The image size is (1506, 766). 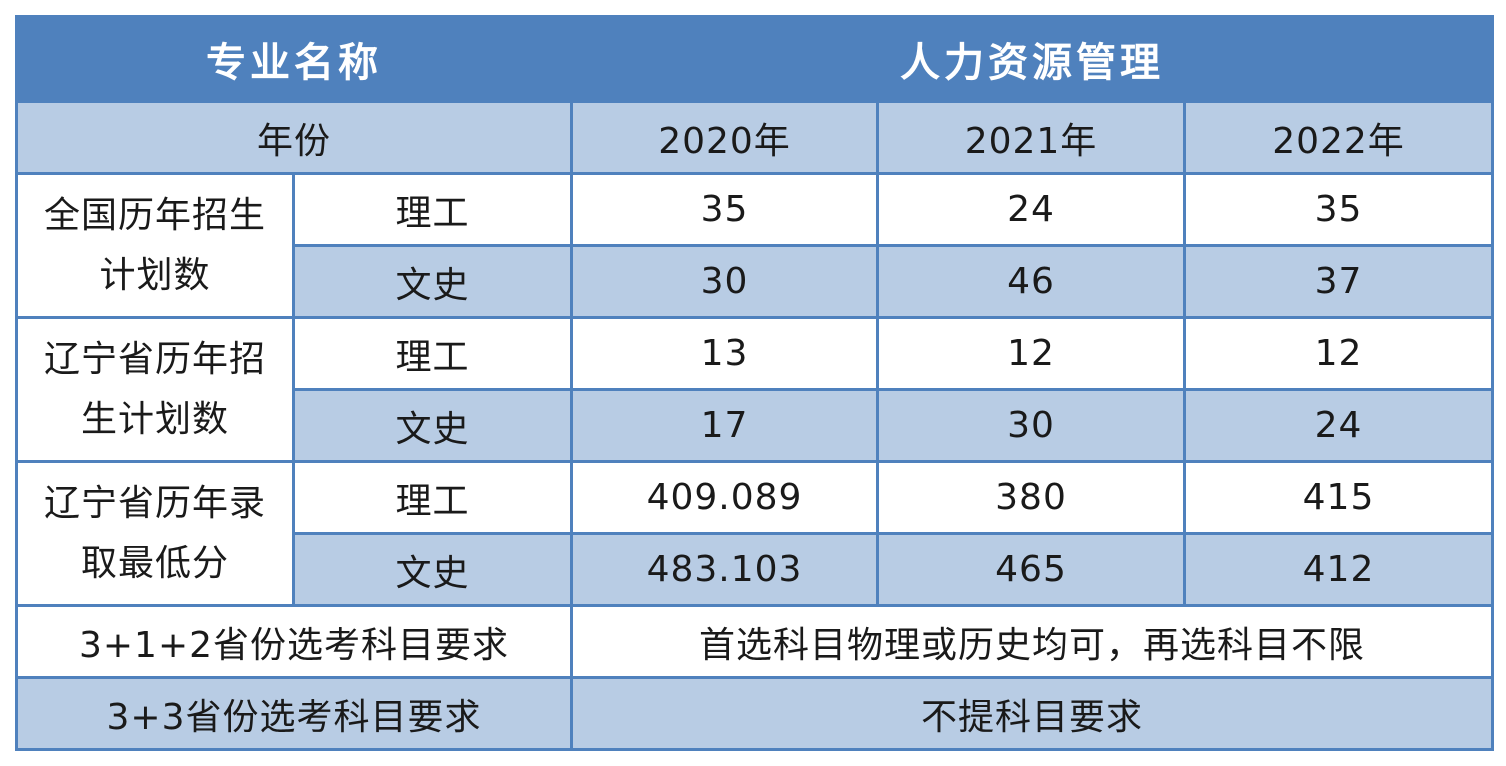 What do you see at coordinates (724, 569) in the screenshot?
I see `value-cell: 483.103` at bounding box center [724, 569].